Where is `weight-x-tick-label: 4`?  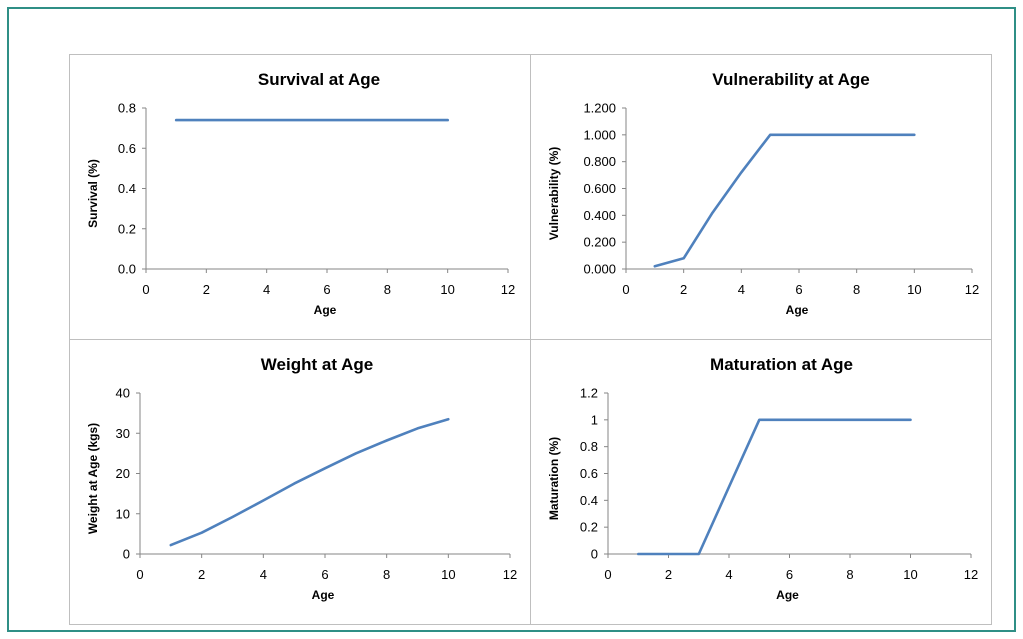
weight-x-tick-label: 4 is located at coordinates (263, 574).